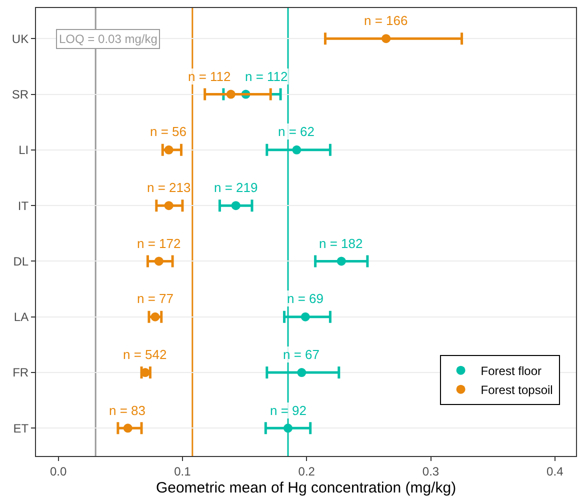 This screenshot has height=502, width=578. Describe the element at coordinates (23, 150) in the screenshot. I see `y-tick-label: LI` at that location.